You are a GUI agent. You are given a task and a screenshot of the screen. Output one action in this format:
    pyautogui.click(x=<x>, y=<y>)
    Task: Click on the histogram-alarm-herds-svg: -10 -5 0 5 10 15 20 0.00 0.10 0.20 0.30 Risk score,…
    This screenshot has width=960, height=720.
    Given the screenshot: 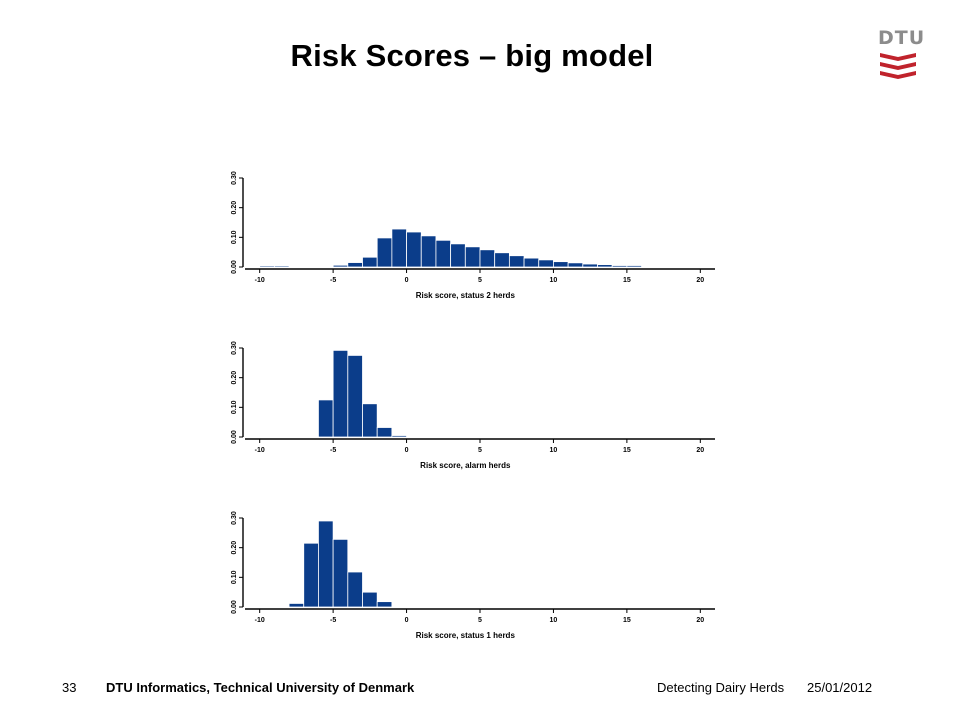 What is the action you would take?
    pyautogui.click(x=473, y=405)
    